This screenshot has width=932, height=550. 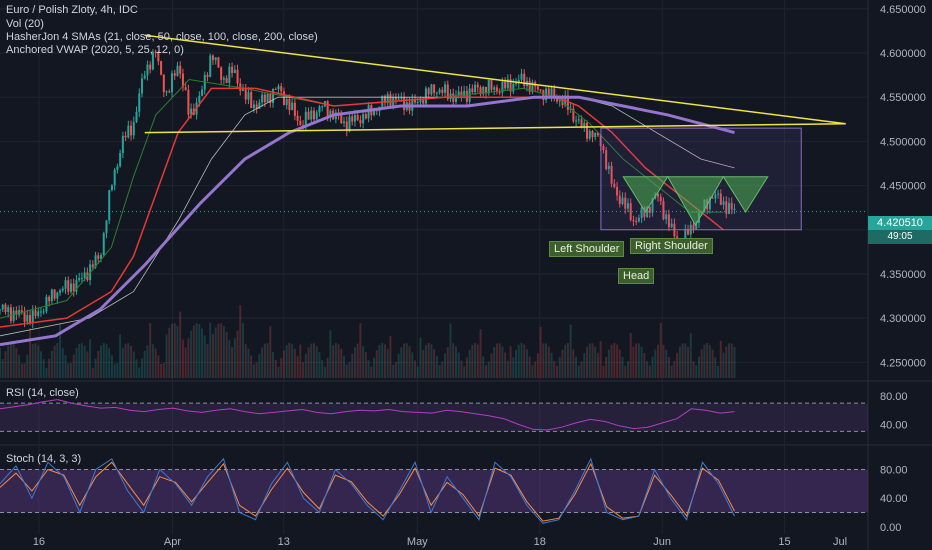 What do you see at coordinates (903, 142) in the screenshot?
I see `price-tick-label: 4.500000` at bounding box center [903, 142].